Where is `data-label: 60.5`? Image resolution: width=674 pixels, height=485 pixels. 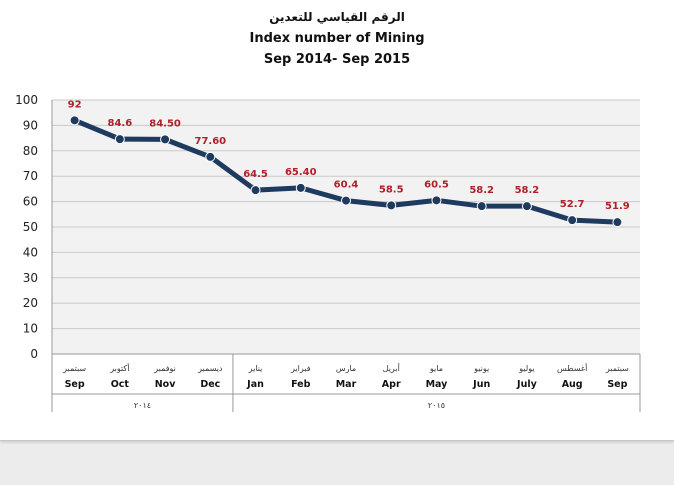 data-label: 60.5 is located at coordinates (436, 184).